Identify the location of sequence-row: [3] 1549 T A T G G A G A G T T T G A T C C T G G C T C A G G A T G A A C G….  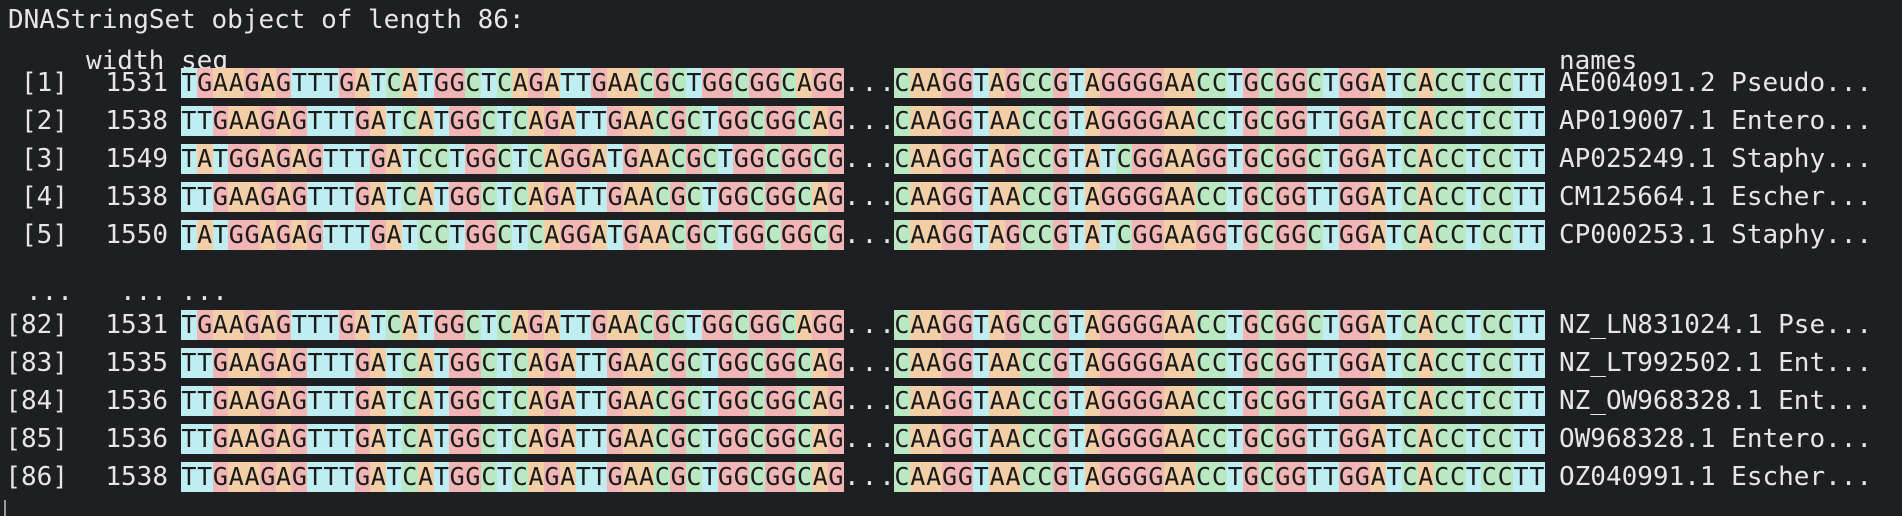
(951, 159).